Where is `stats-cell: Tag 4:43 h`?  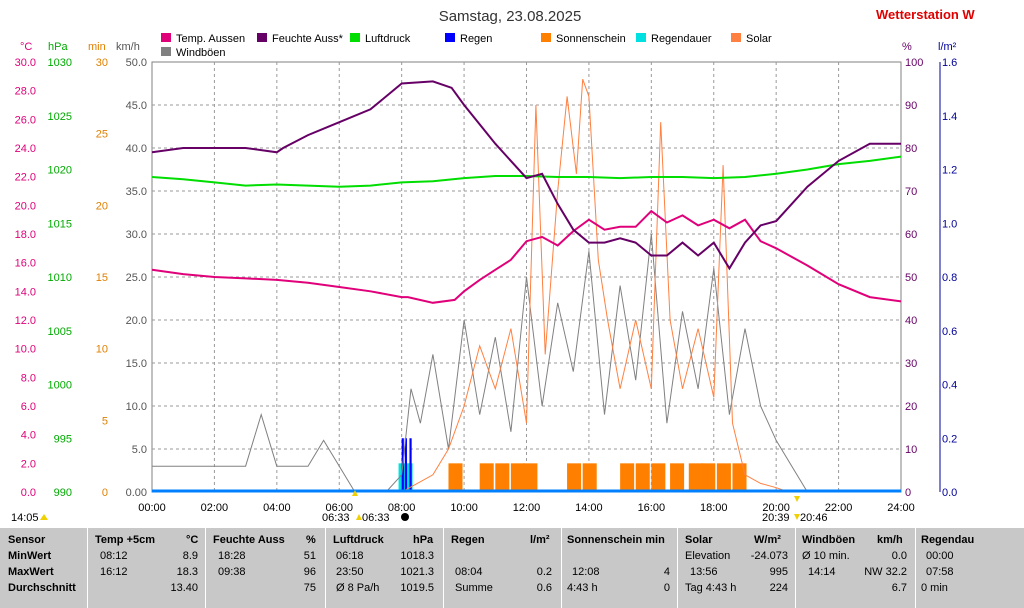 stats-cell: Tag 4:43 h is located at coordinates (711, 588).